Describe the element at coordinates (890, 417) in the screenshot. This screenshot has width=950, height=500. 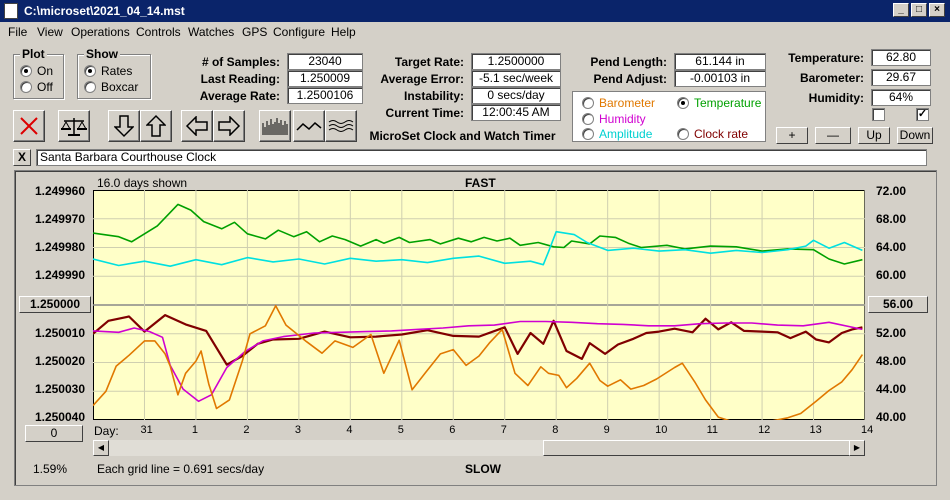
I see `right-axis-tick: 40.00` at that location.